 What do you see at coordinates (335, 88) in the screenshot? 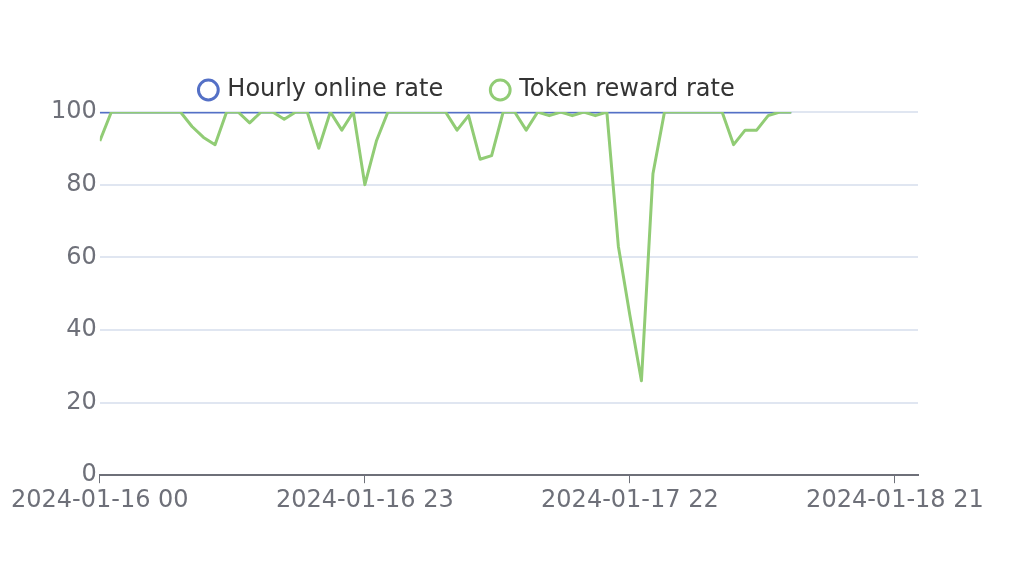
I see `legend-label: Hourly online rate` at bounding box center [335, 88].